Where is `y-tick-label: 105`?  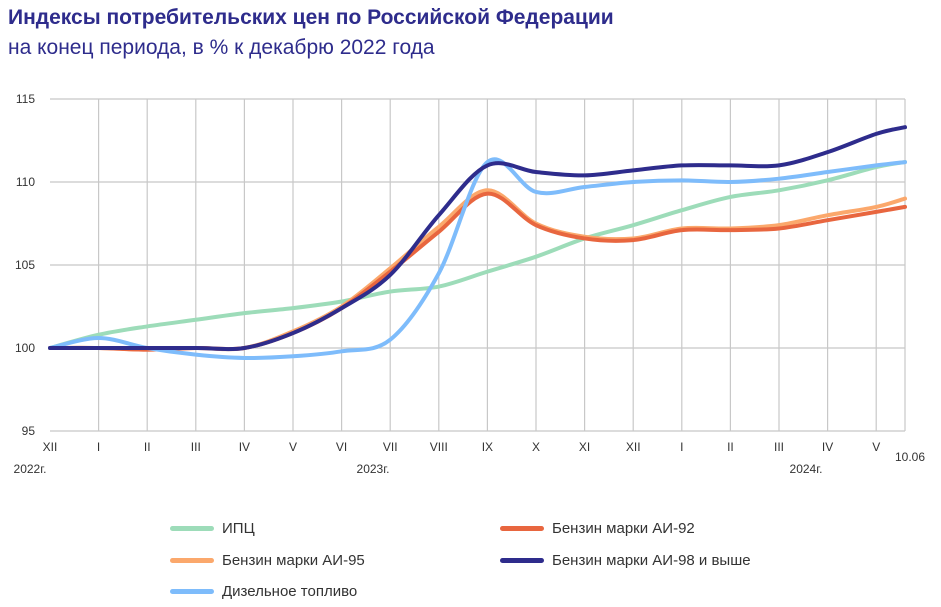
y-tick-label: 105 is located at coordinates (25, 265).